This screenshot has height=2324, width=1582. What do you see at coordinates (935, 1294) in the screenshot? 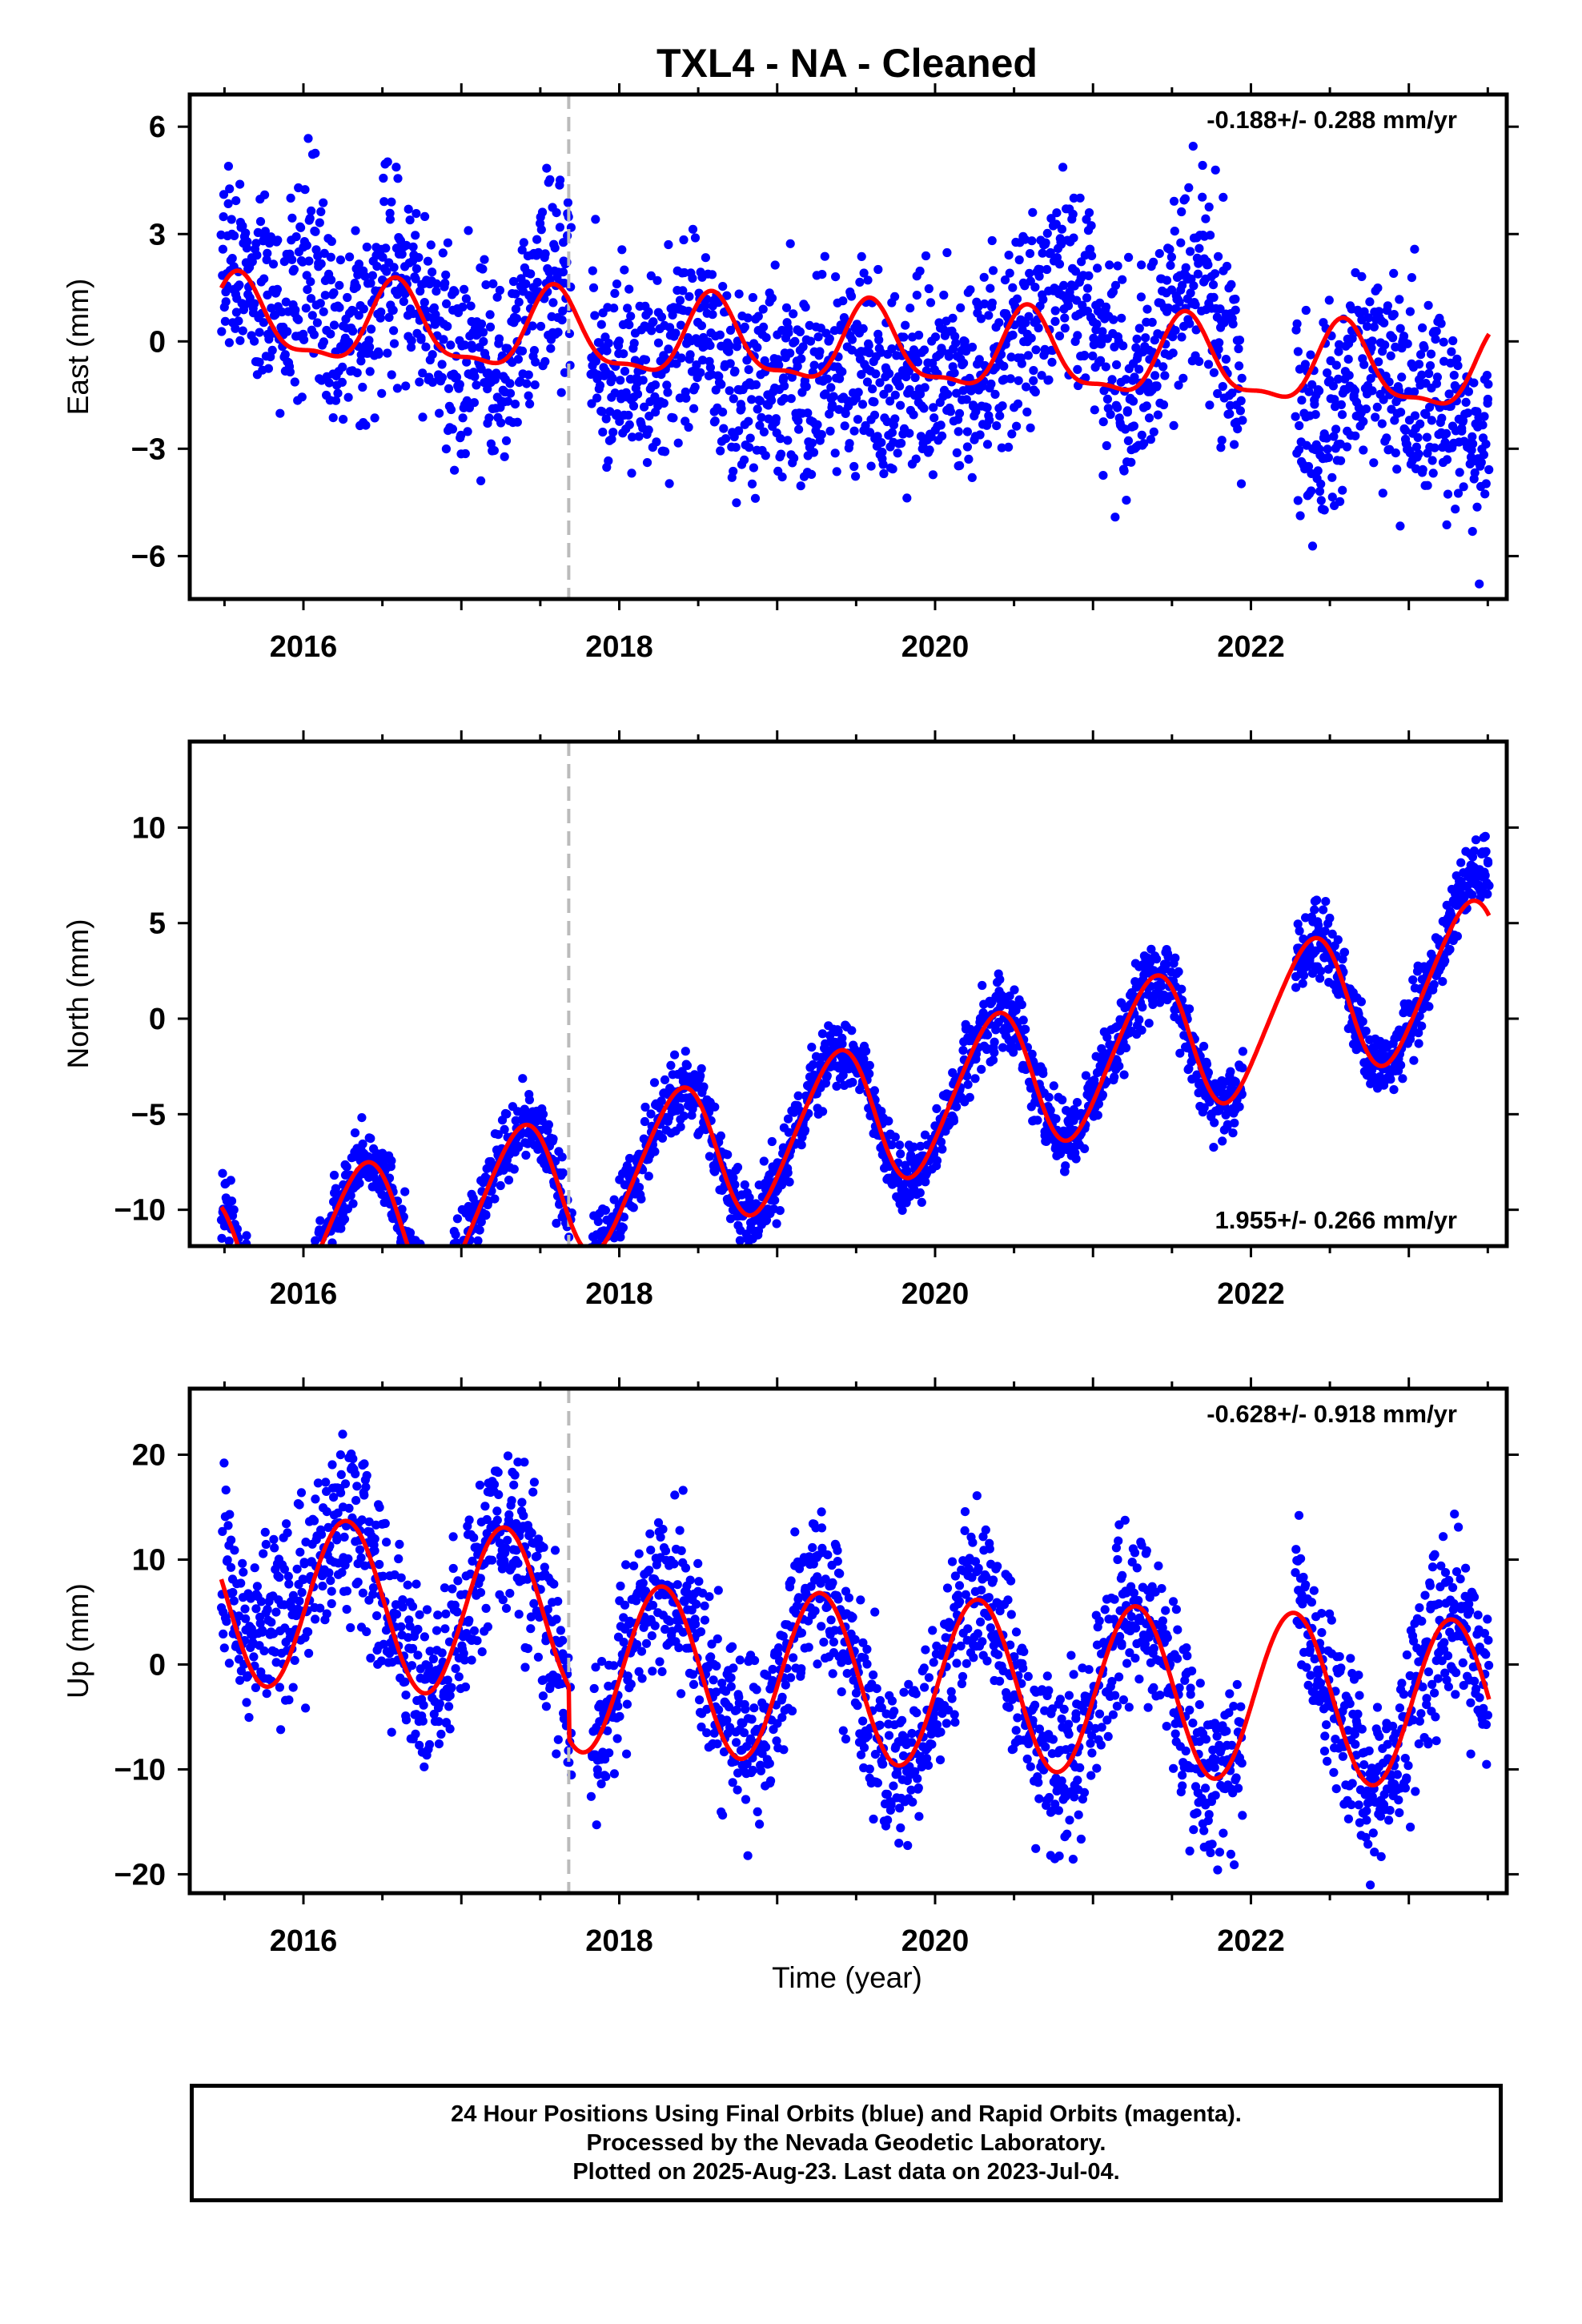
I see `x-tick-label: 2020` at bounding box center [935, 1294].